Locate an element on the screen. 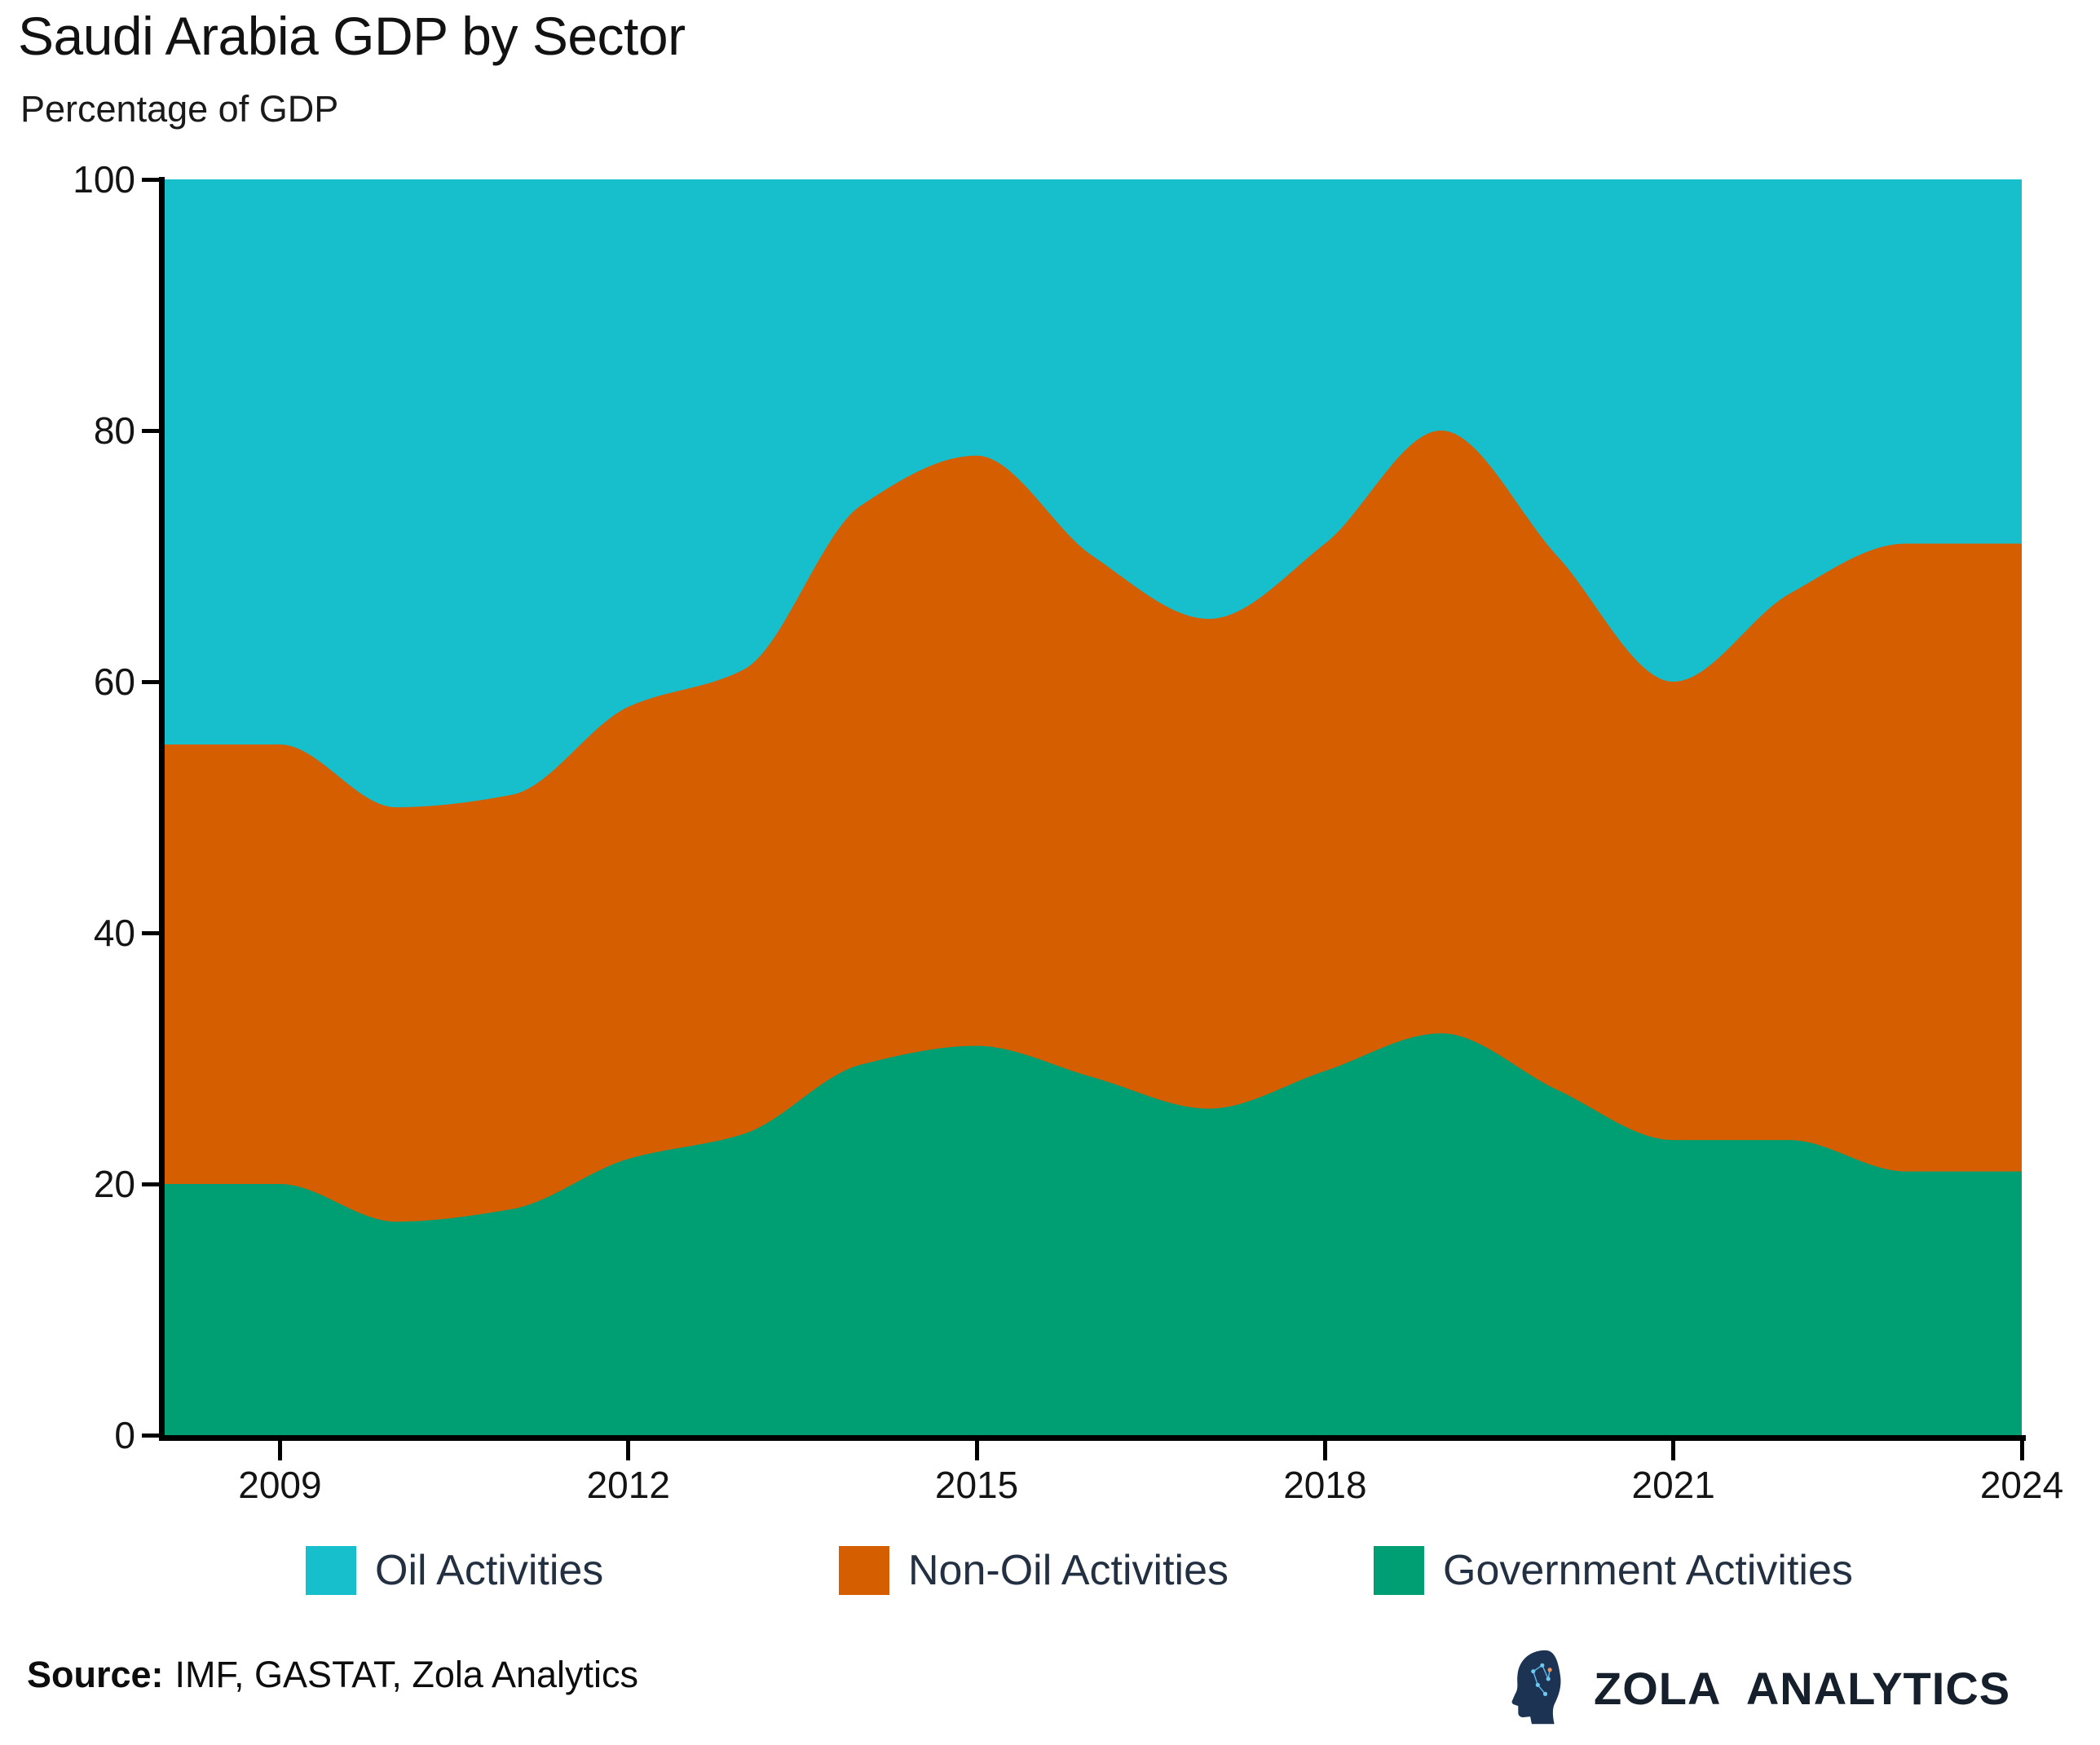 This screenshot has width=2100, height=1745. brand-logo: ZOLA ANALYTICS is located at coordinates (1760, 1688).